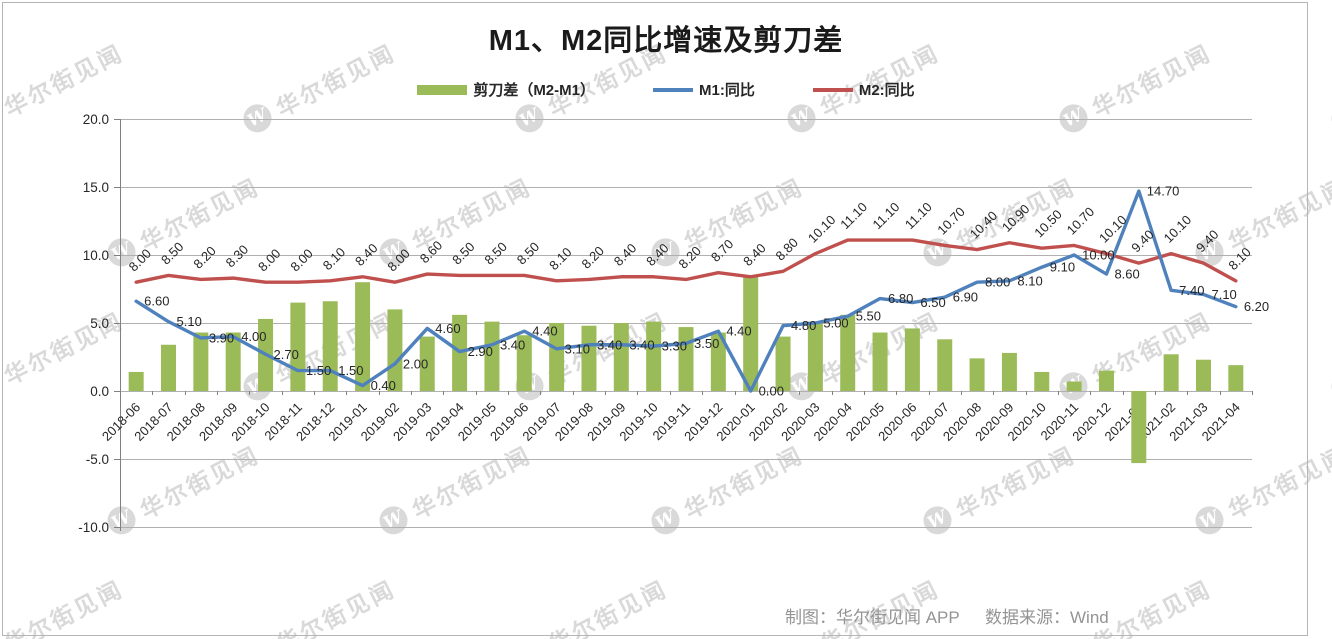 The image size is (1332, 639). I want to click on m2-line, so click(686, 261).